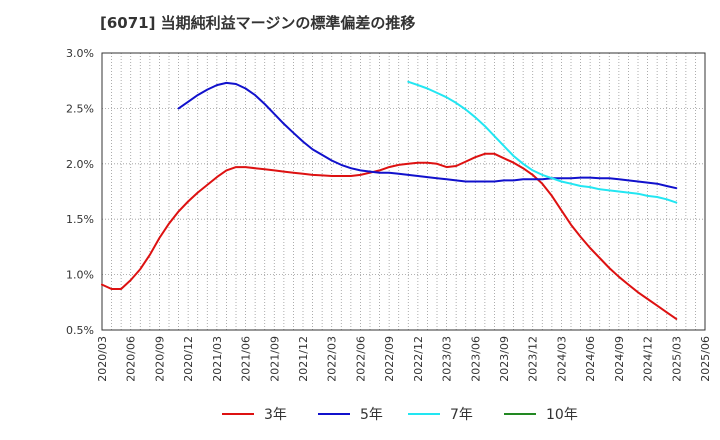 The height and width of the screenshot is (440, 720). I want to click on x-tick-label: 2022/09, so click(389, 359).